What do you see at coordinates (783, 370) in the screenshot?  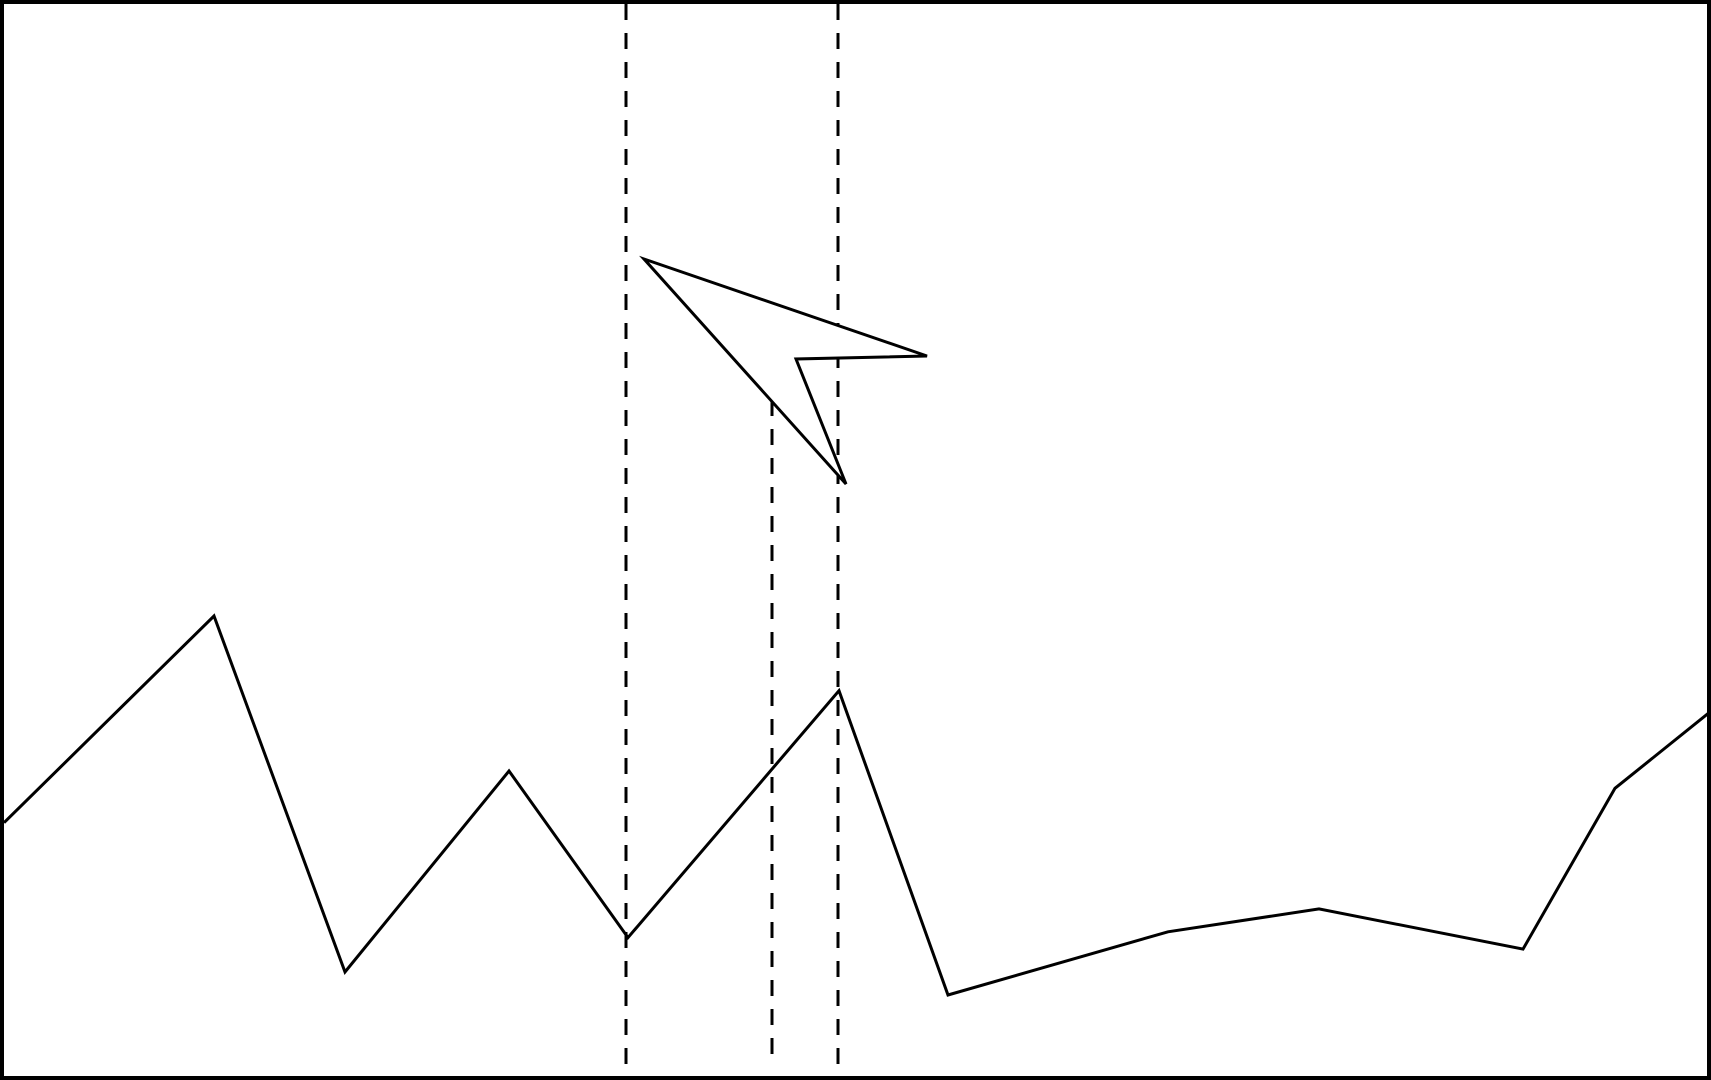 I see `mouse-cursor-arrow-icon` at bounding box center [783, 370].